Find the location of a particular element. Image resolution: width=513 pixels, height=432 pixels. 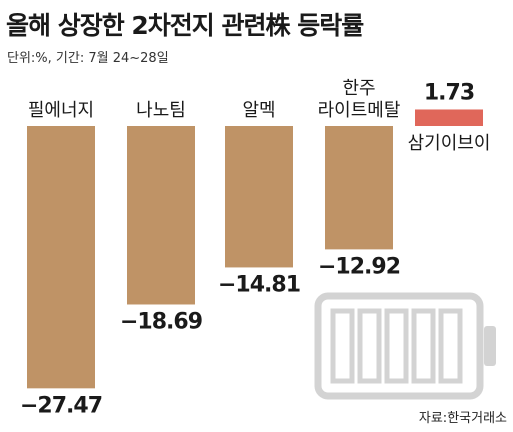

value-label: 1.73 is located at coordinates (449, 92).